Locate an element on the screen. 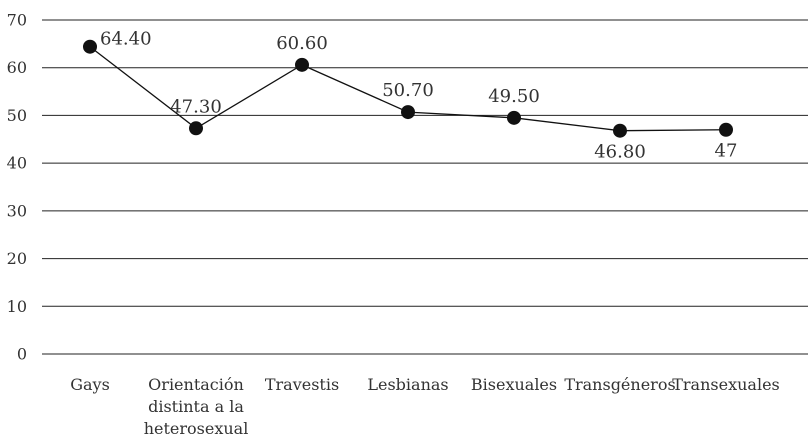 Image resolution: width=808 pixels, height=443 pixels. x-category-label: Bisexuales is located at coordinates (514, 384).